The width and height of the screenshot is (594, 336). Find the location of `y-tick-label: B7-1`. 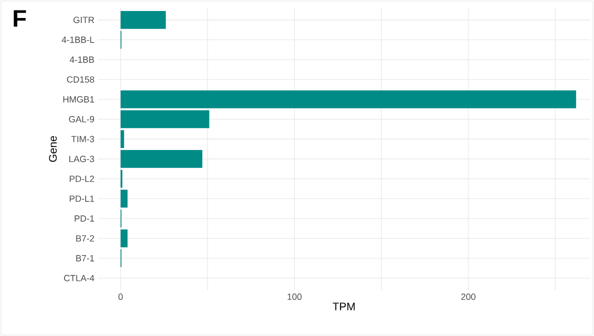

y-tick-label: B7-1 is located at coordinates (85, 258).